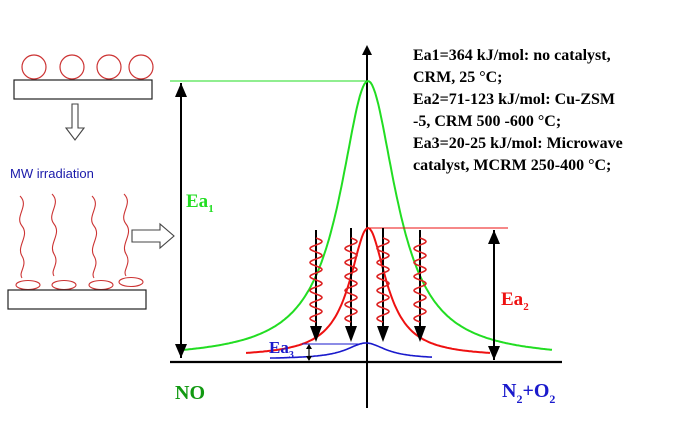 This screenshot has height=434, width=685. I want to click on microwave-curve, so click(350, 350).